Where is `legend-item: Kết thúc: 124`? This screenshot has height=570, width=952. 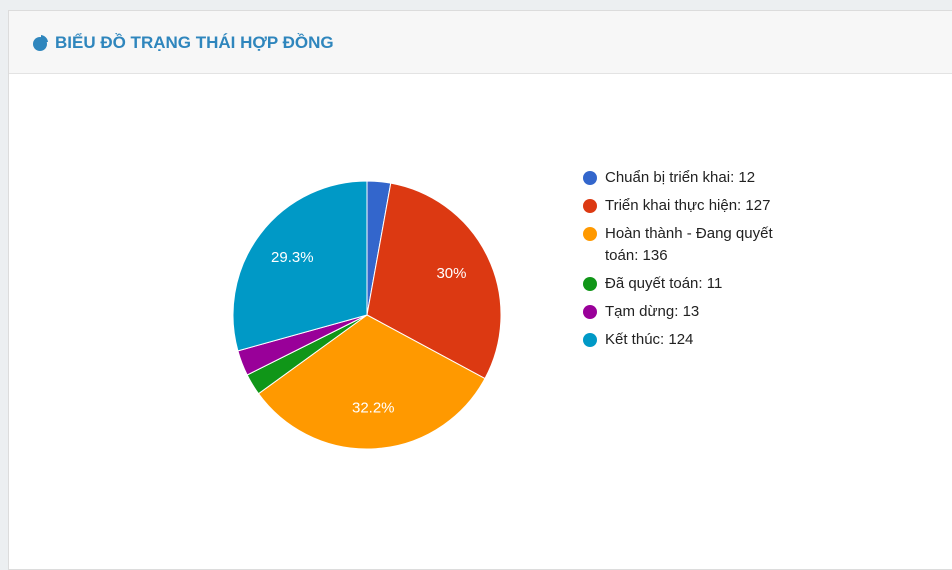 legend-item: Kết thúc: 124 is located at coordinates (675, 340).